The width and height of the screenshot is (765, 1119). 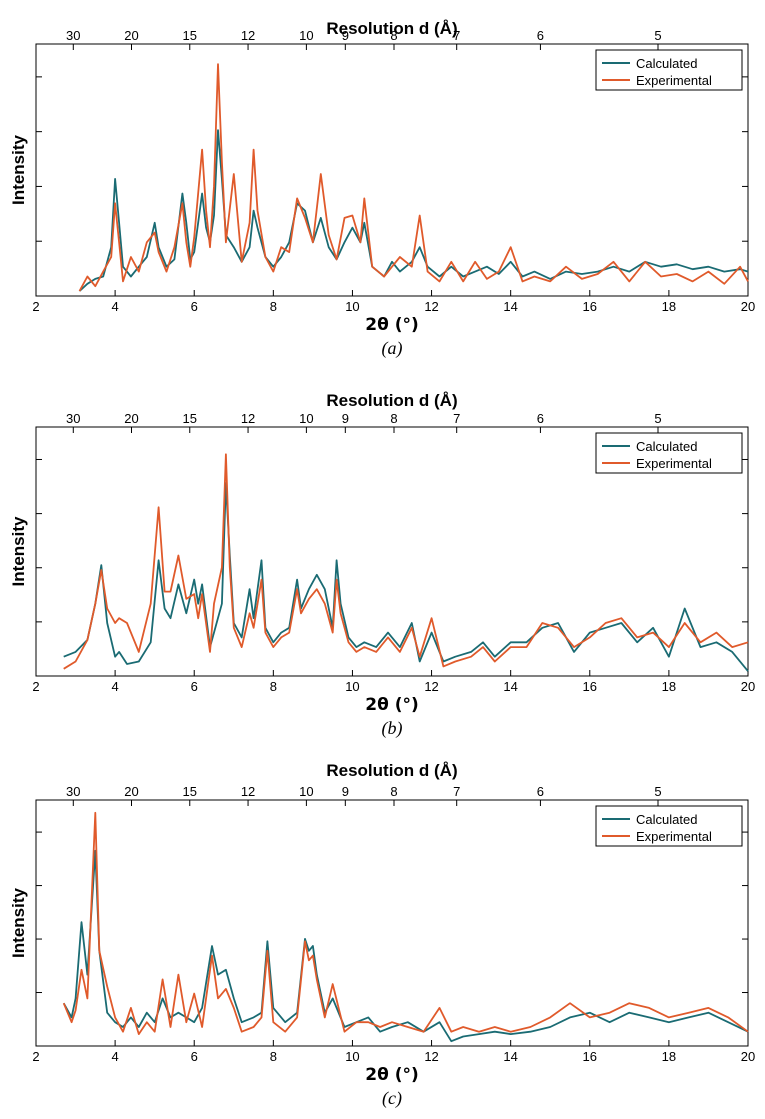 I want to click on panel-label: (b), so click(x=392, y=728).